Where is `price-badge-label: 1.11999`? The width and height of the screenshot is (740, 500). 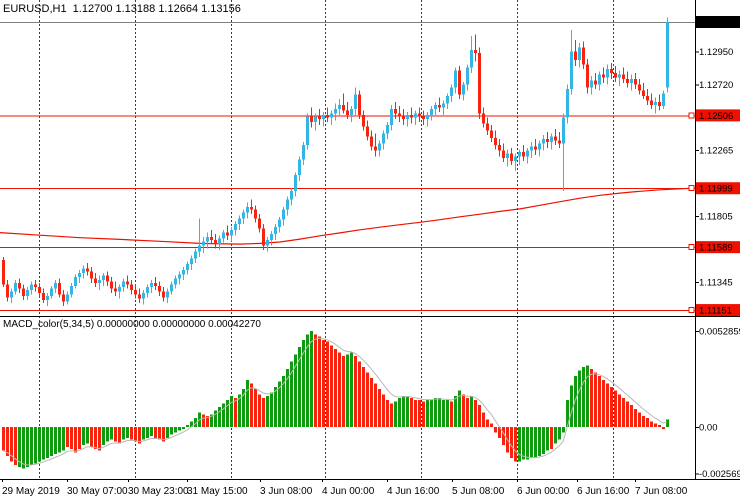 price-badge-label: 1.11999 is located at coordinates (716, 189).